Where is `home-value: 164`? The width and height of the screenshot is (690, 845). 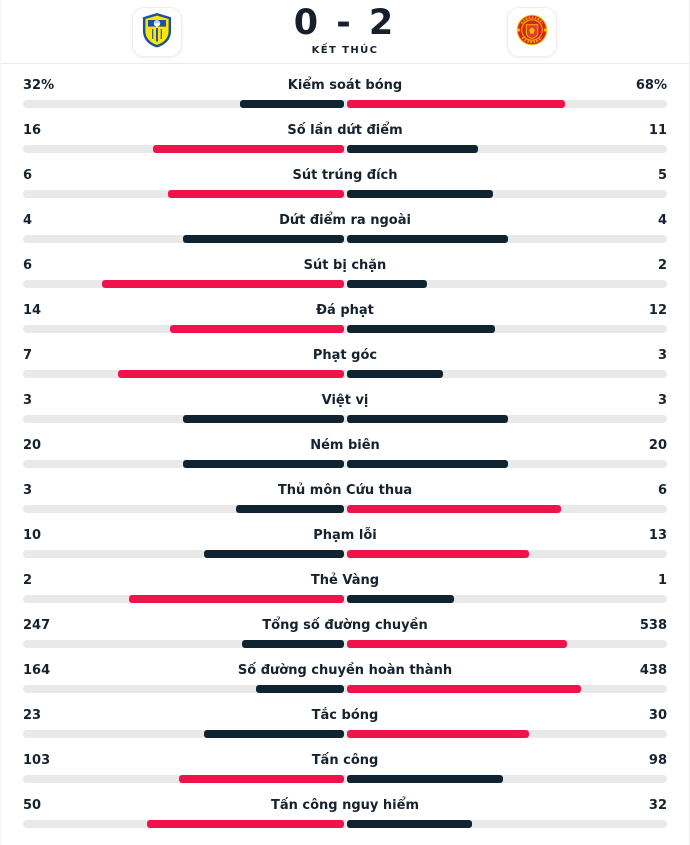
home-value: 164 is located at coordinates (37, 670).